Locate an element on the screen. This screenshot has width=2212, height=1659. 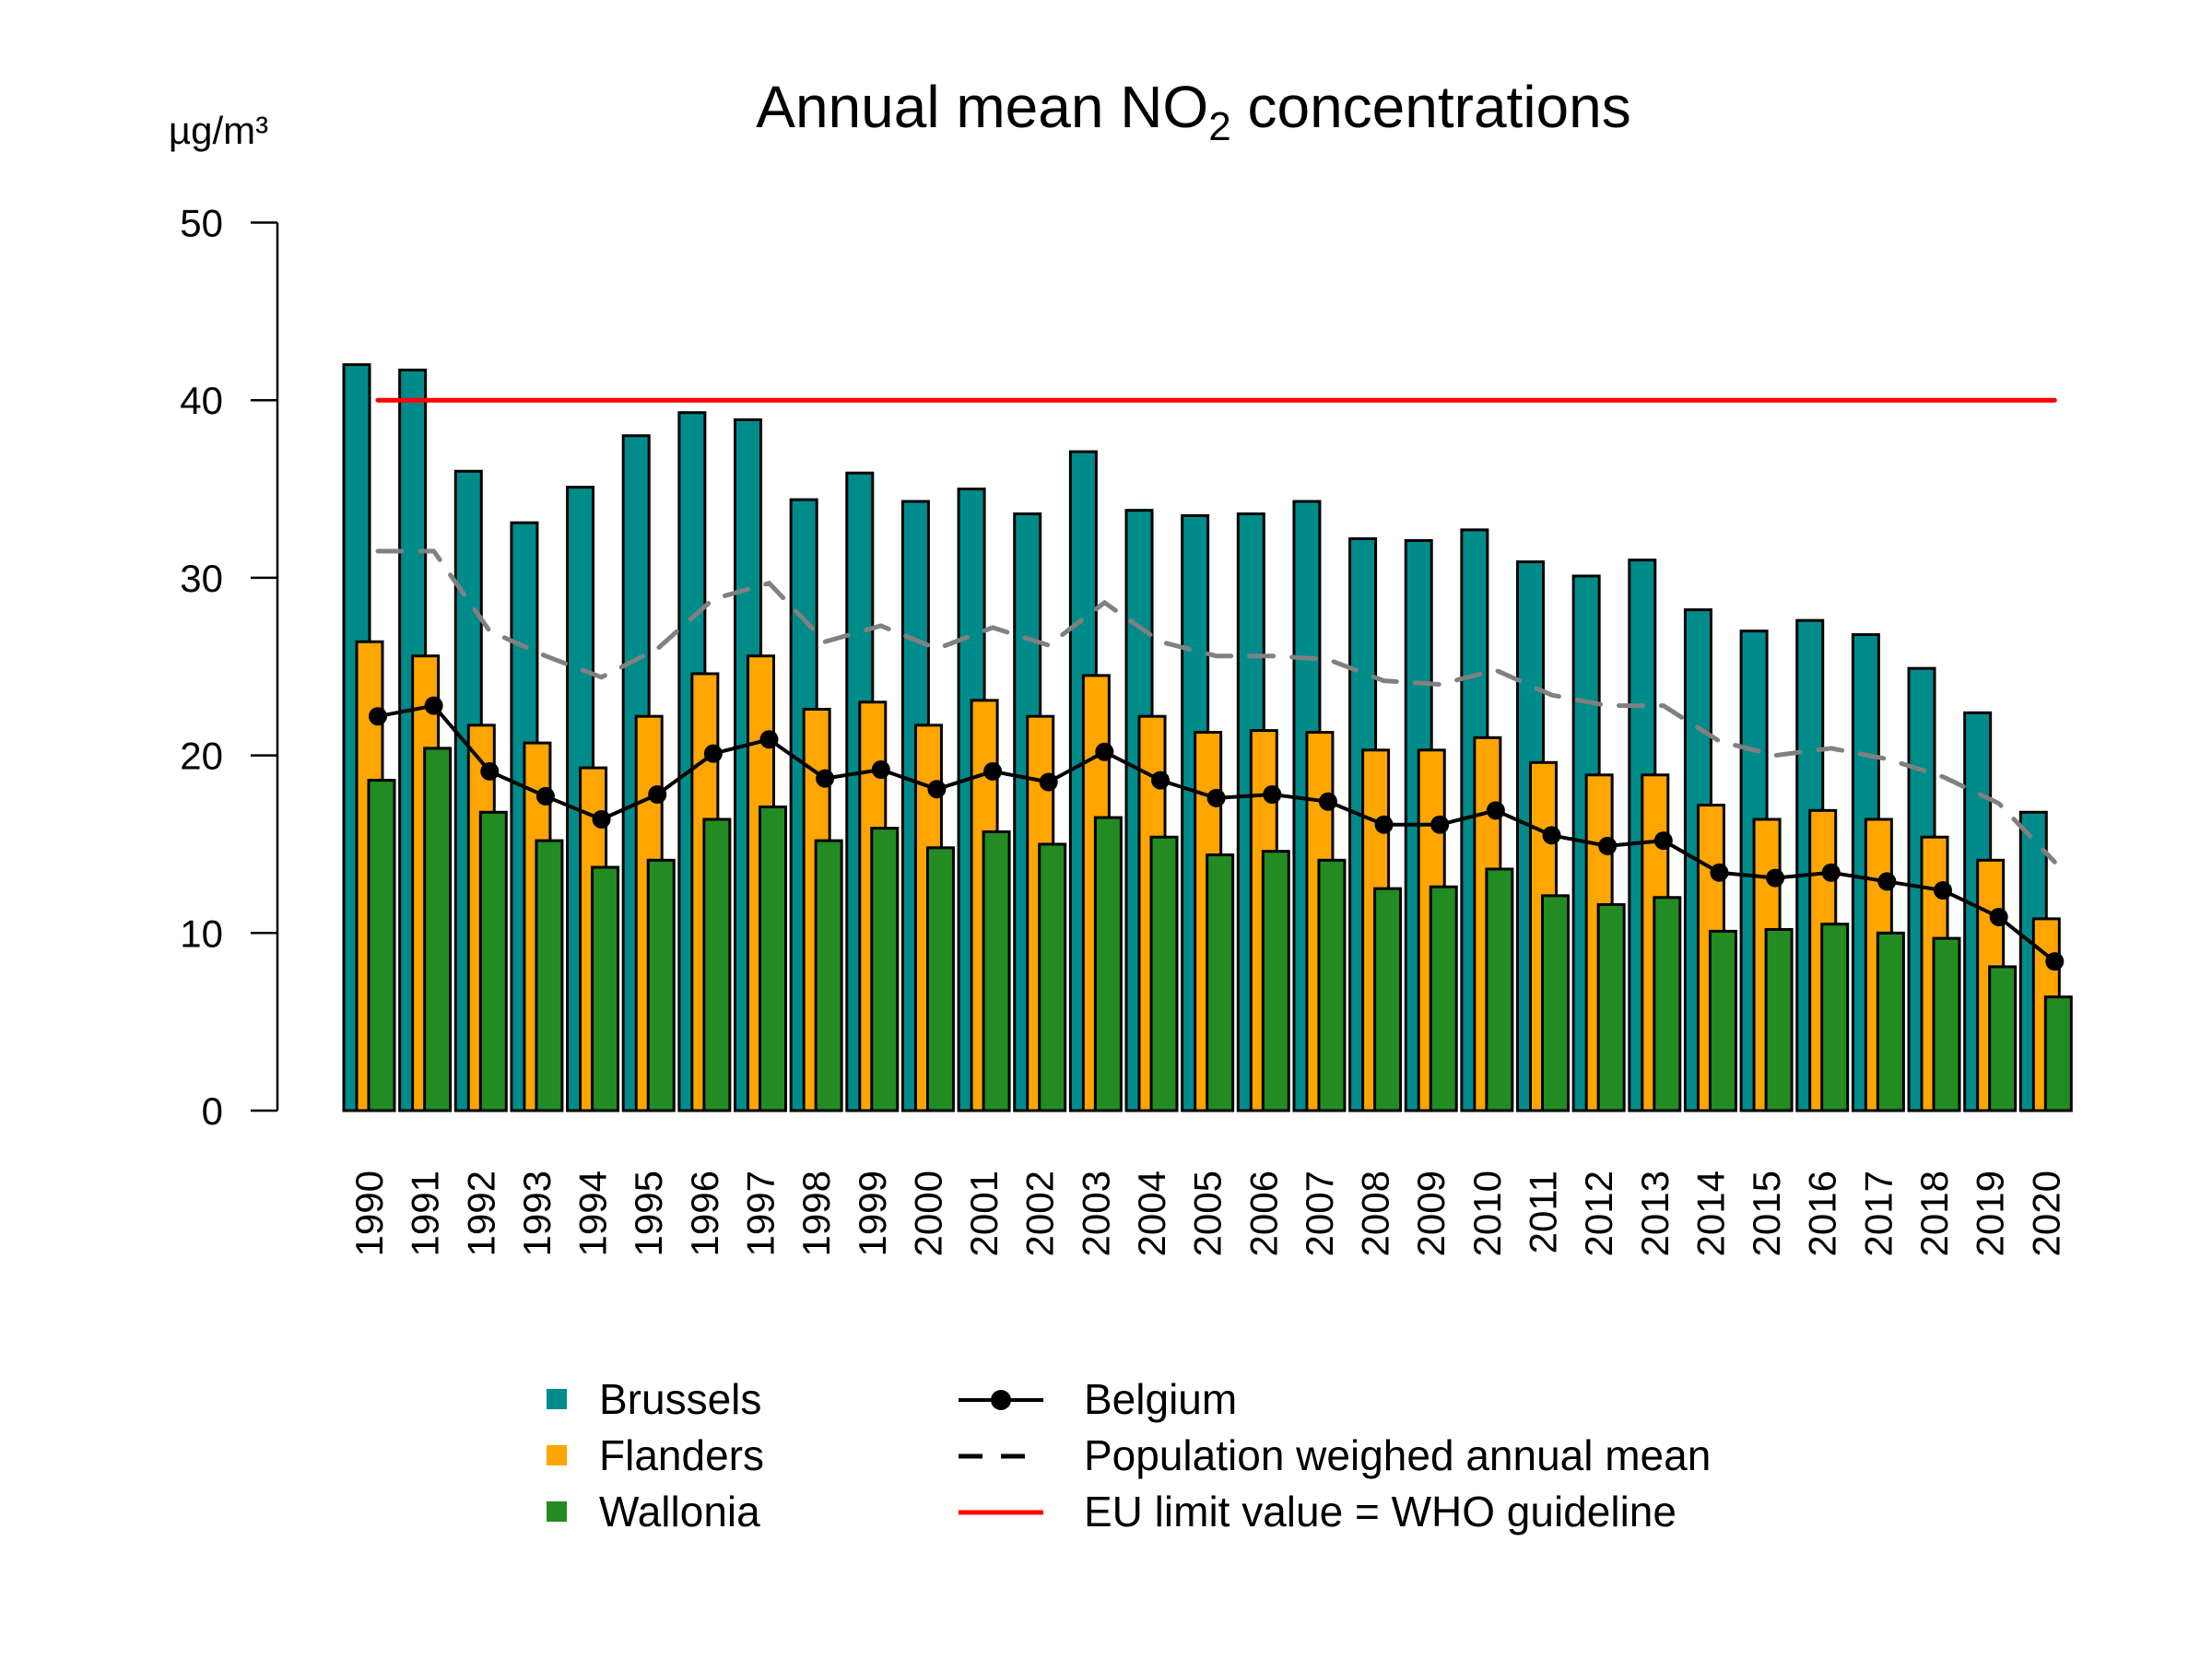
x-tick-label: 2000 is located at coordinates (927, 1213).